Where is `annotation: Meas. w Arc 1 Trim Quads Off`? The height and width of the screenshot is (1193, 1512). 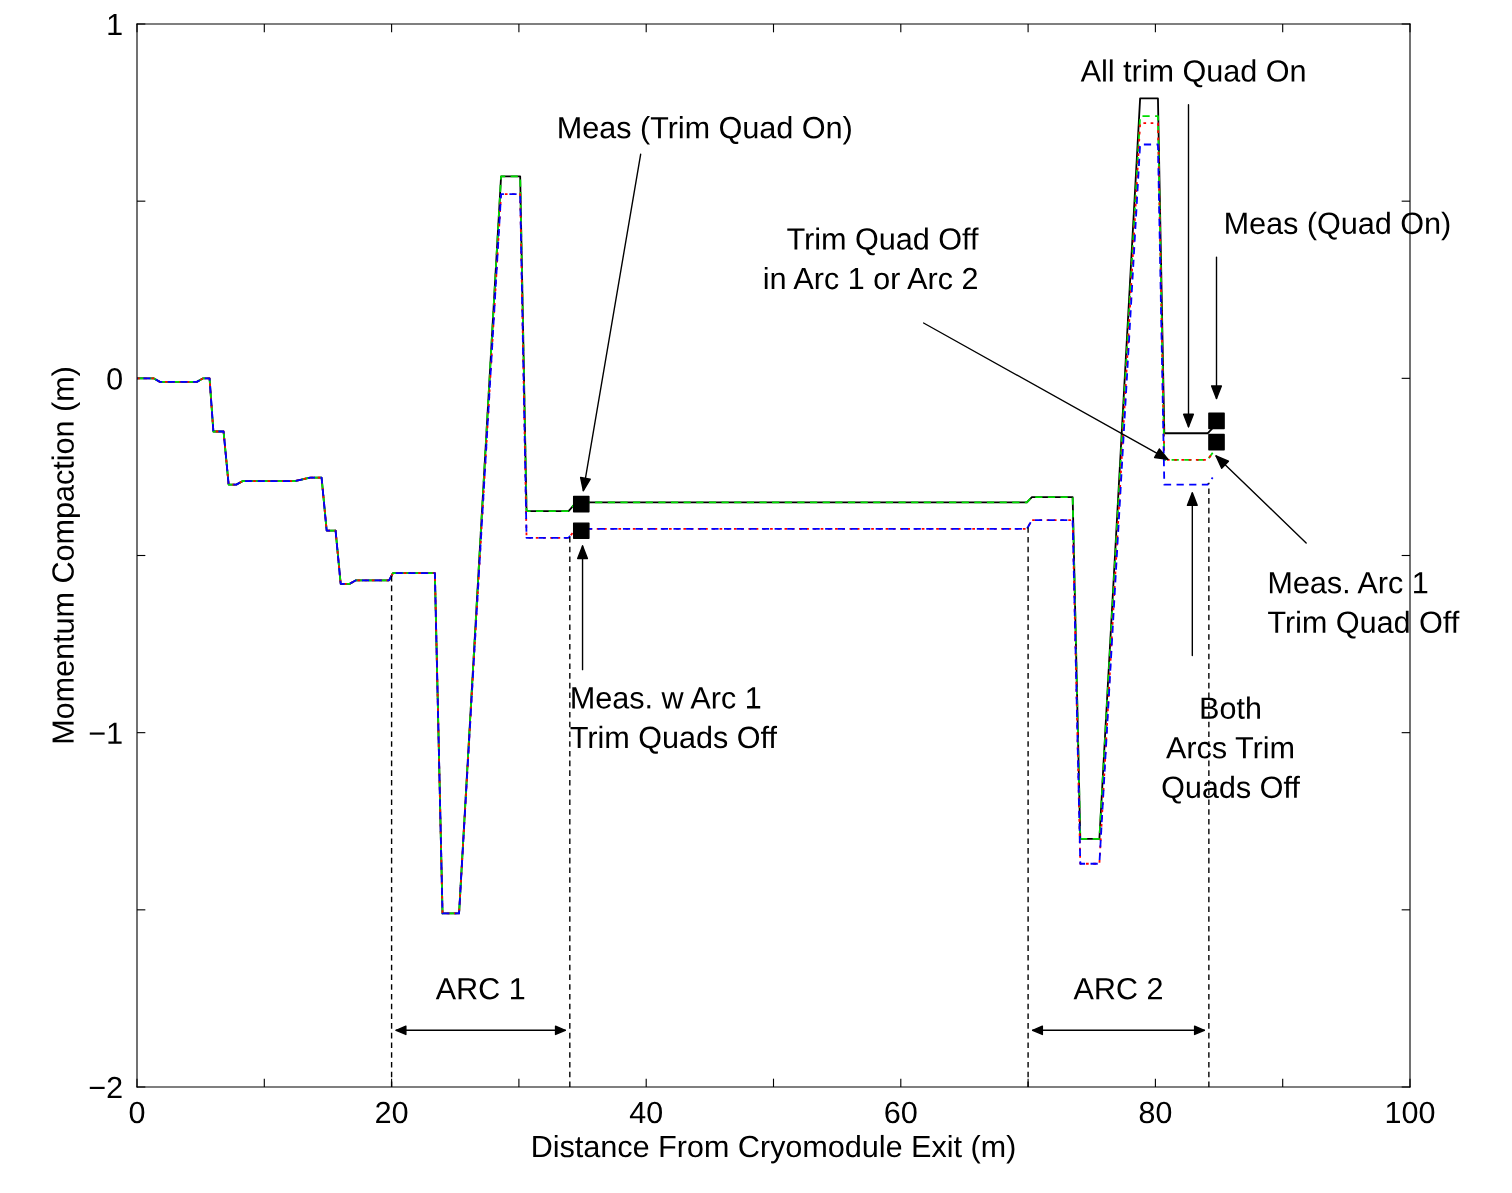
annotation: Meas. w Arc 1 Trim Quads Off is located at coordinates (674, 720).